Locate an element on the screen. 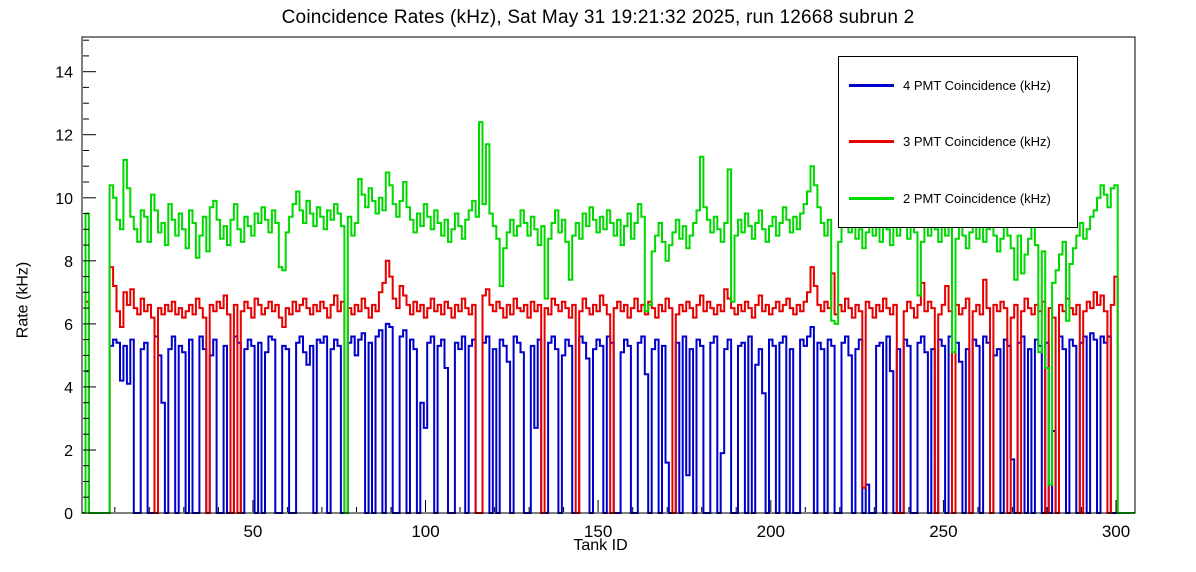  x-tick-label: 100 is located at coordinates (425, 531).